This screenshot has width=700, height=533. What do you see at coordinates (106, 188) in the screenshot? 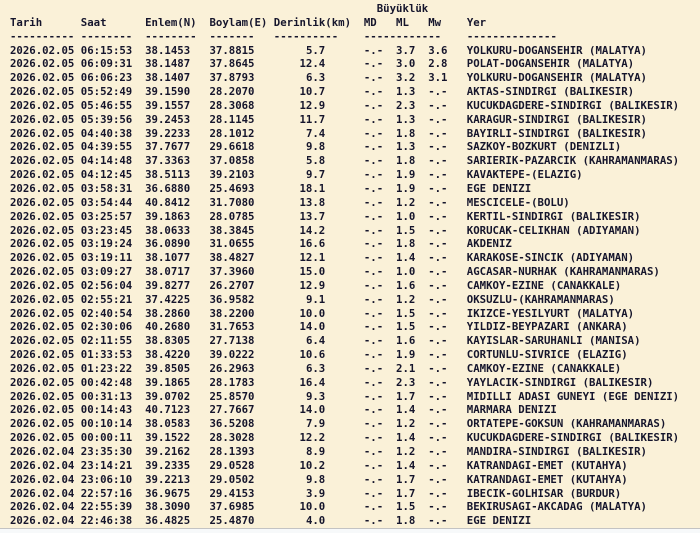
I see `cell-time: 03:58:31` at bounding box center [106, 188].